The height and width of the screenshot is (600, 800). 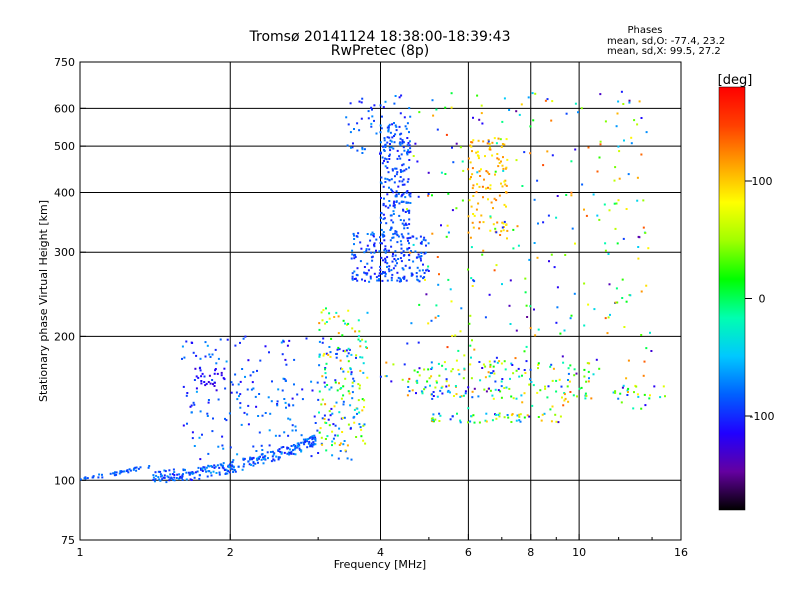 What do you see at coordinates (735, 80) in the screenshot?
I see `colorbar-label: [deg]` at bounding box center [735, 80].